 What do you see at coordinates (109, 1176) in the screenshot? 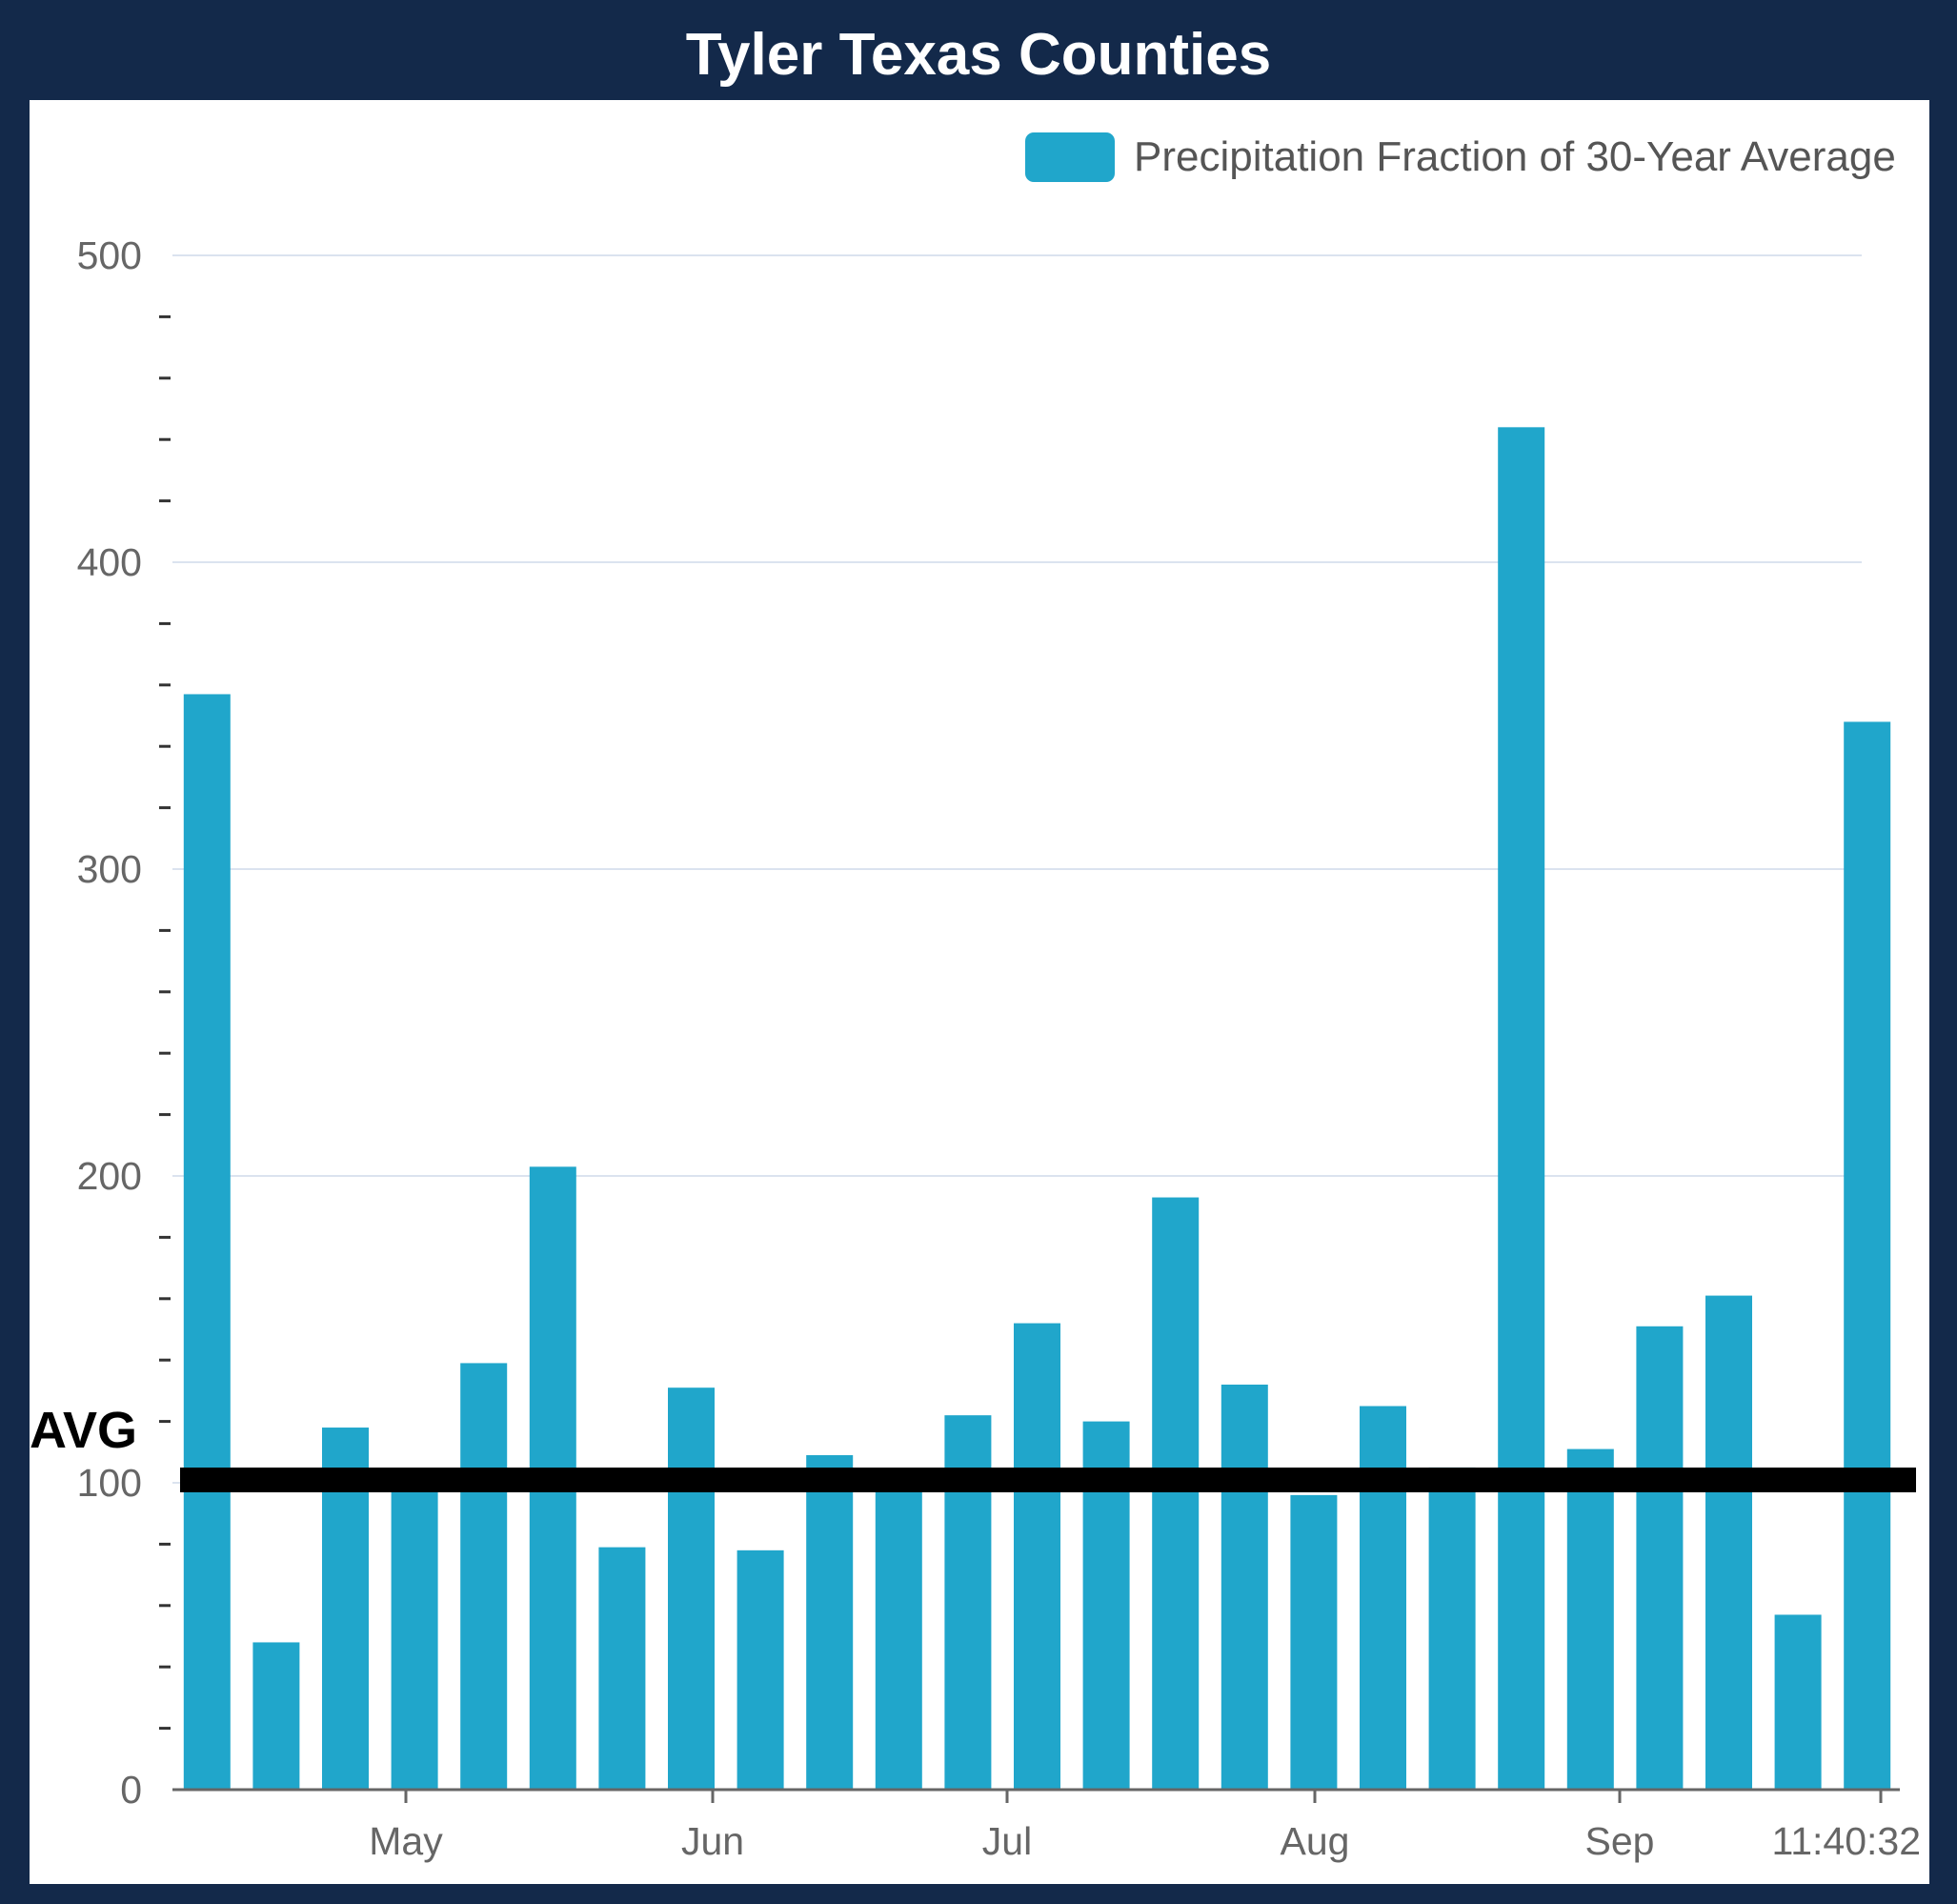
I see `y-tick-label: 200` at bounding box center [109, 1176].